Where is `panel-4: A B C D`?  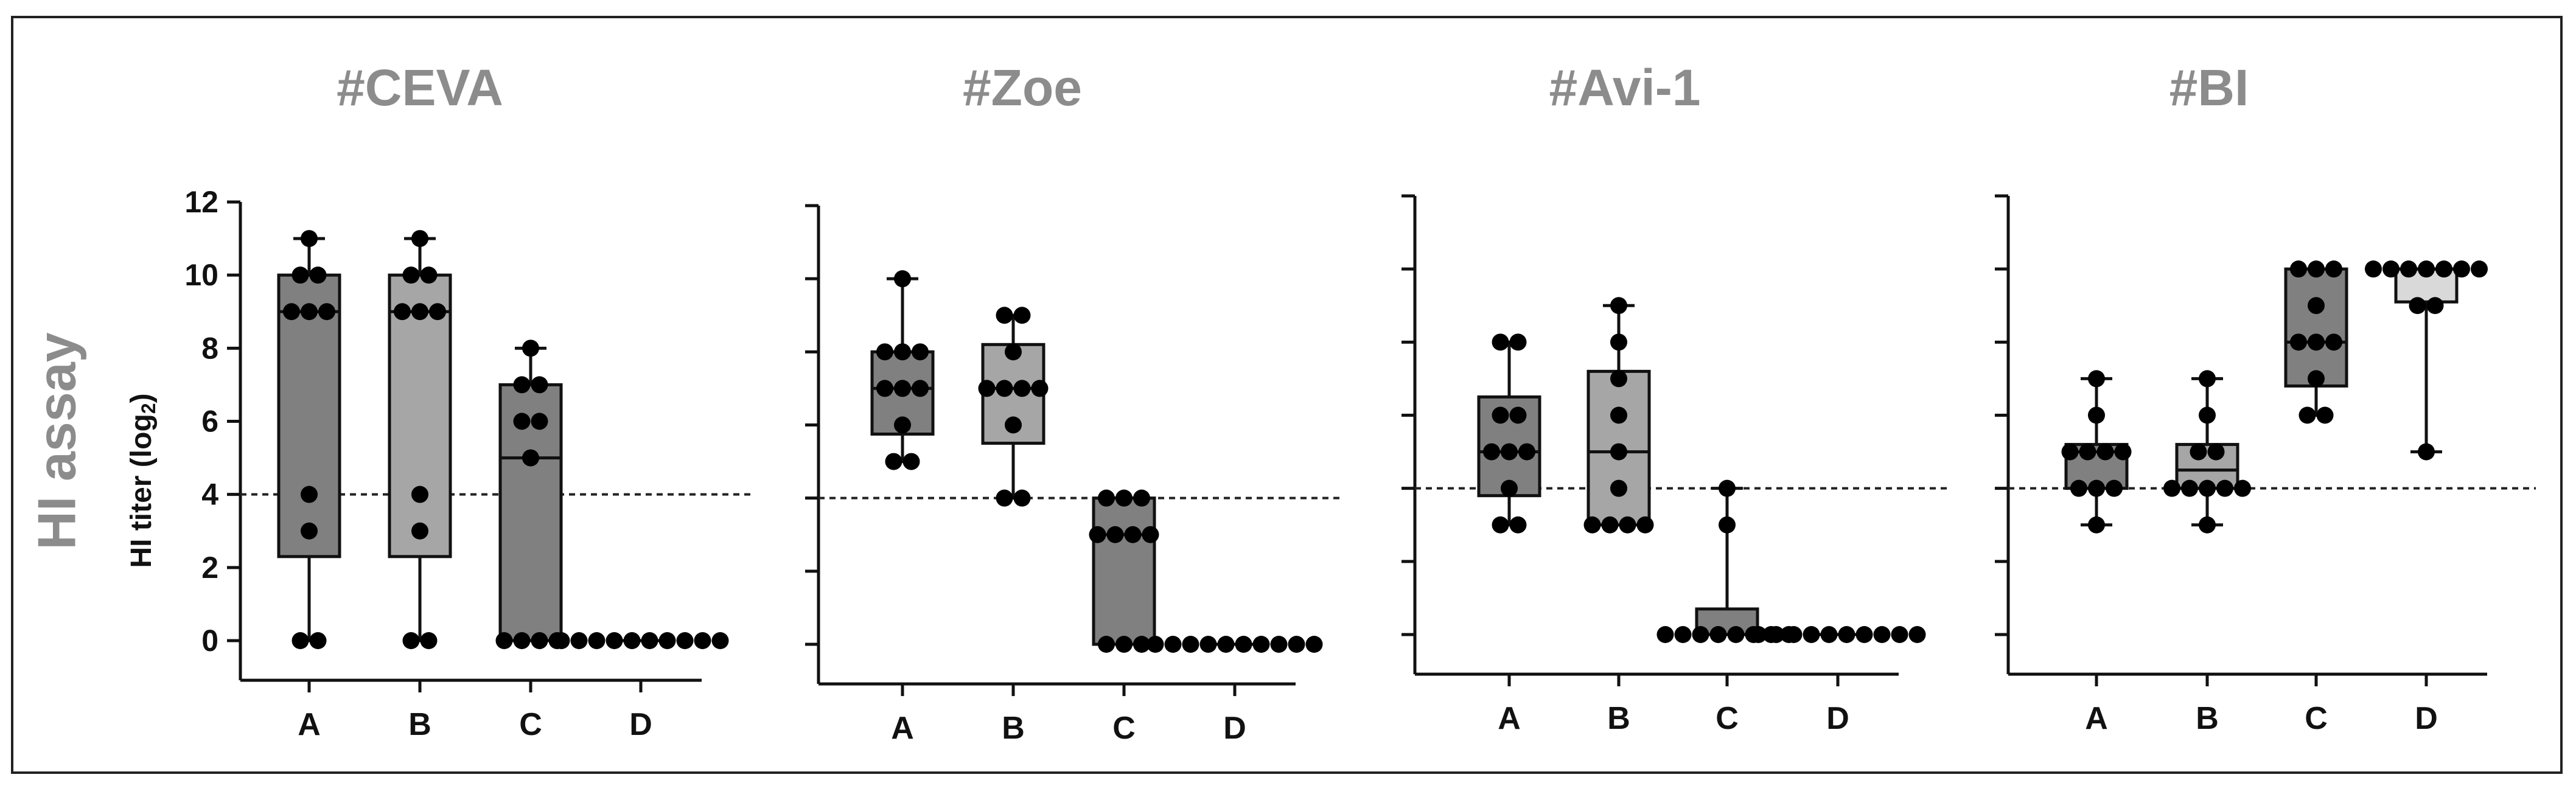
panel-4: A B C D is located at coordinates (2265, 465).